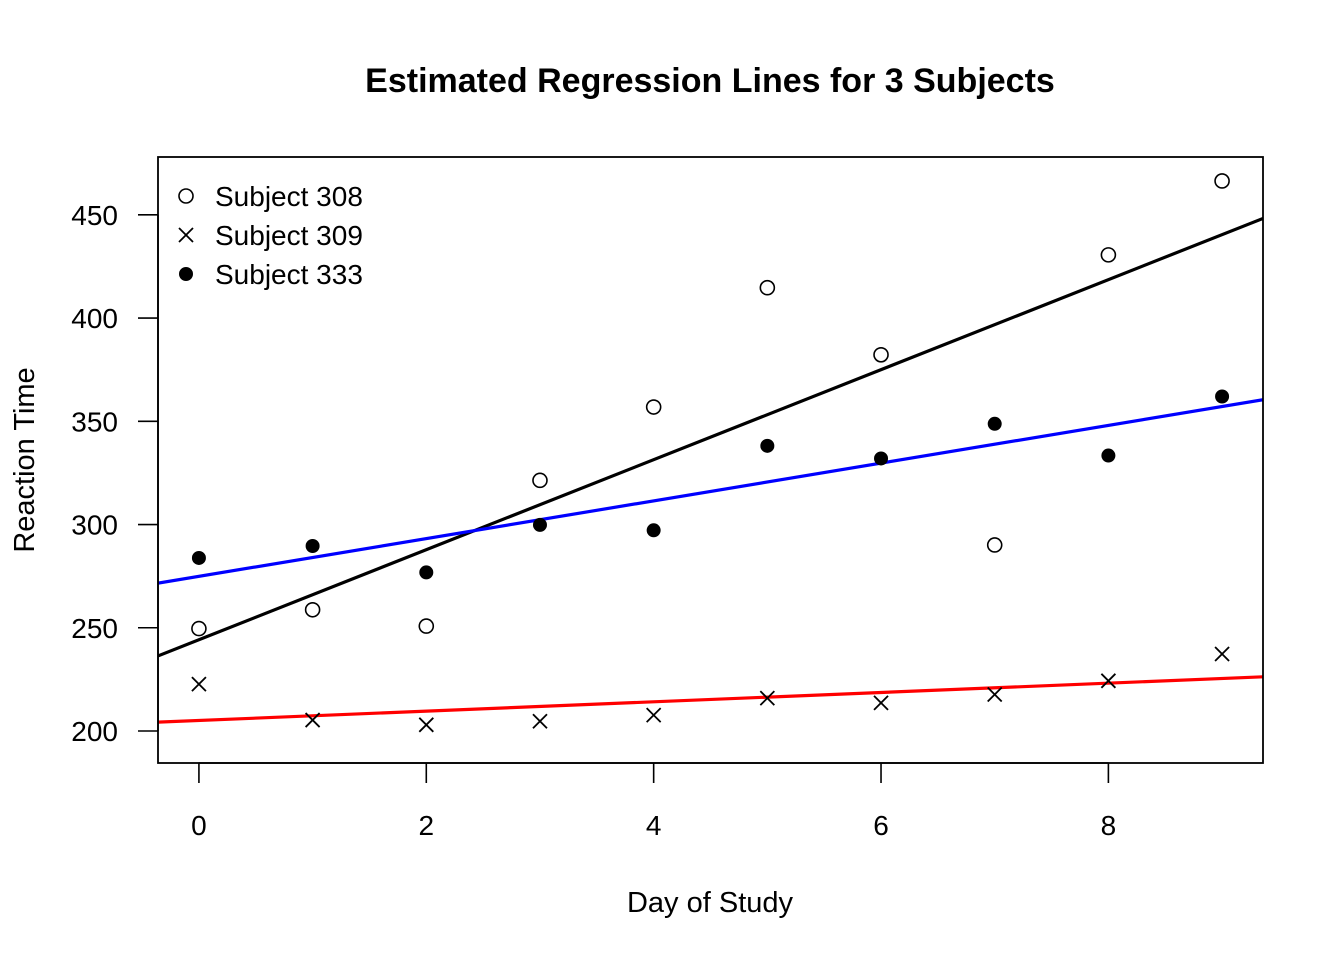  I want to click on y-tick-label-0: 200, so click(94, 731).